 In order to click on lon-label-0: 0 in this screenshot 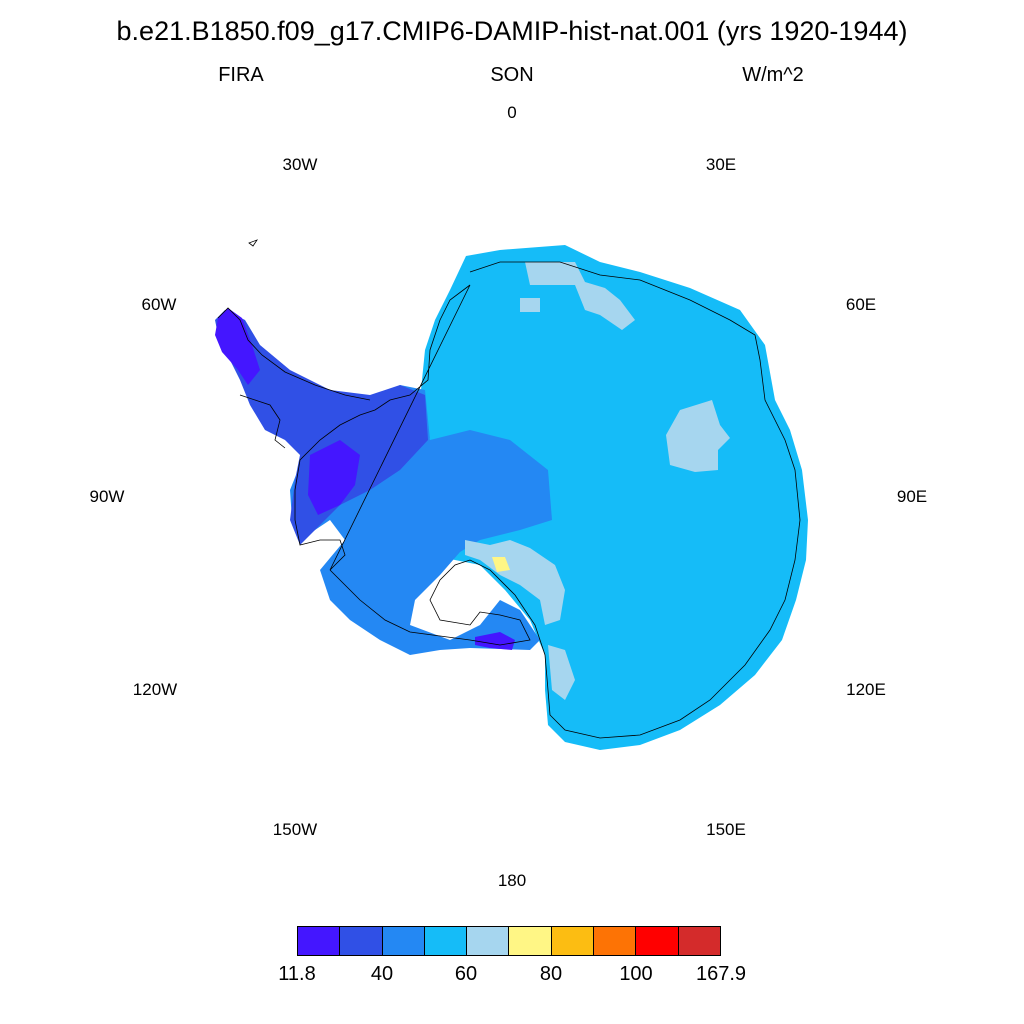, I will do `click(512, 112)`.